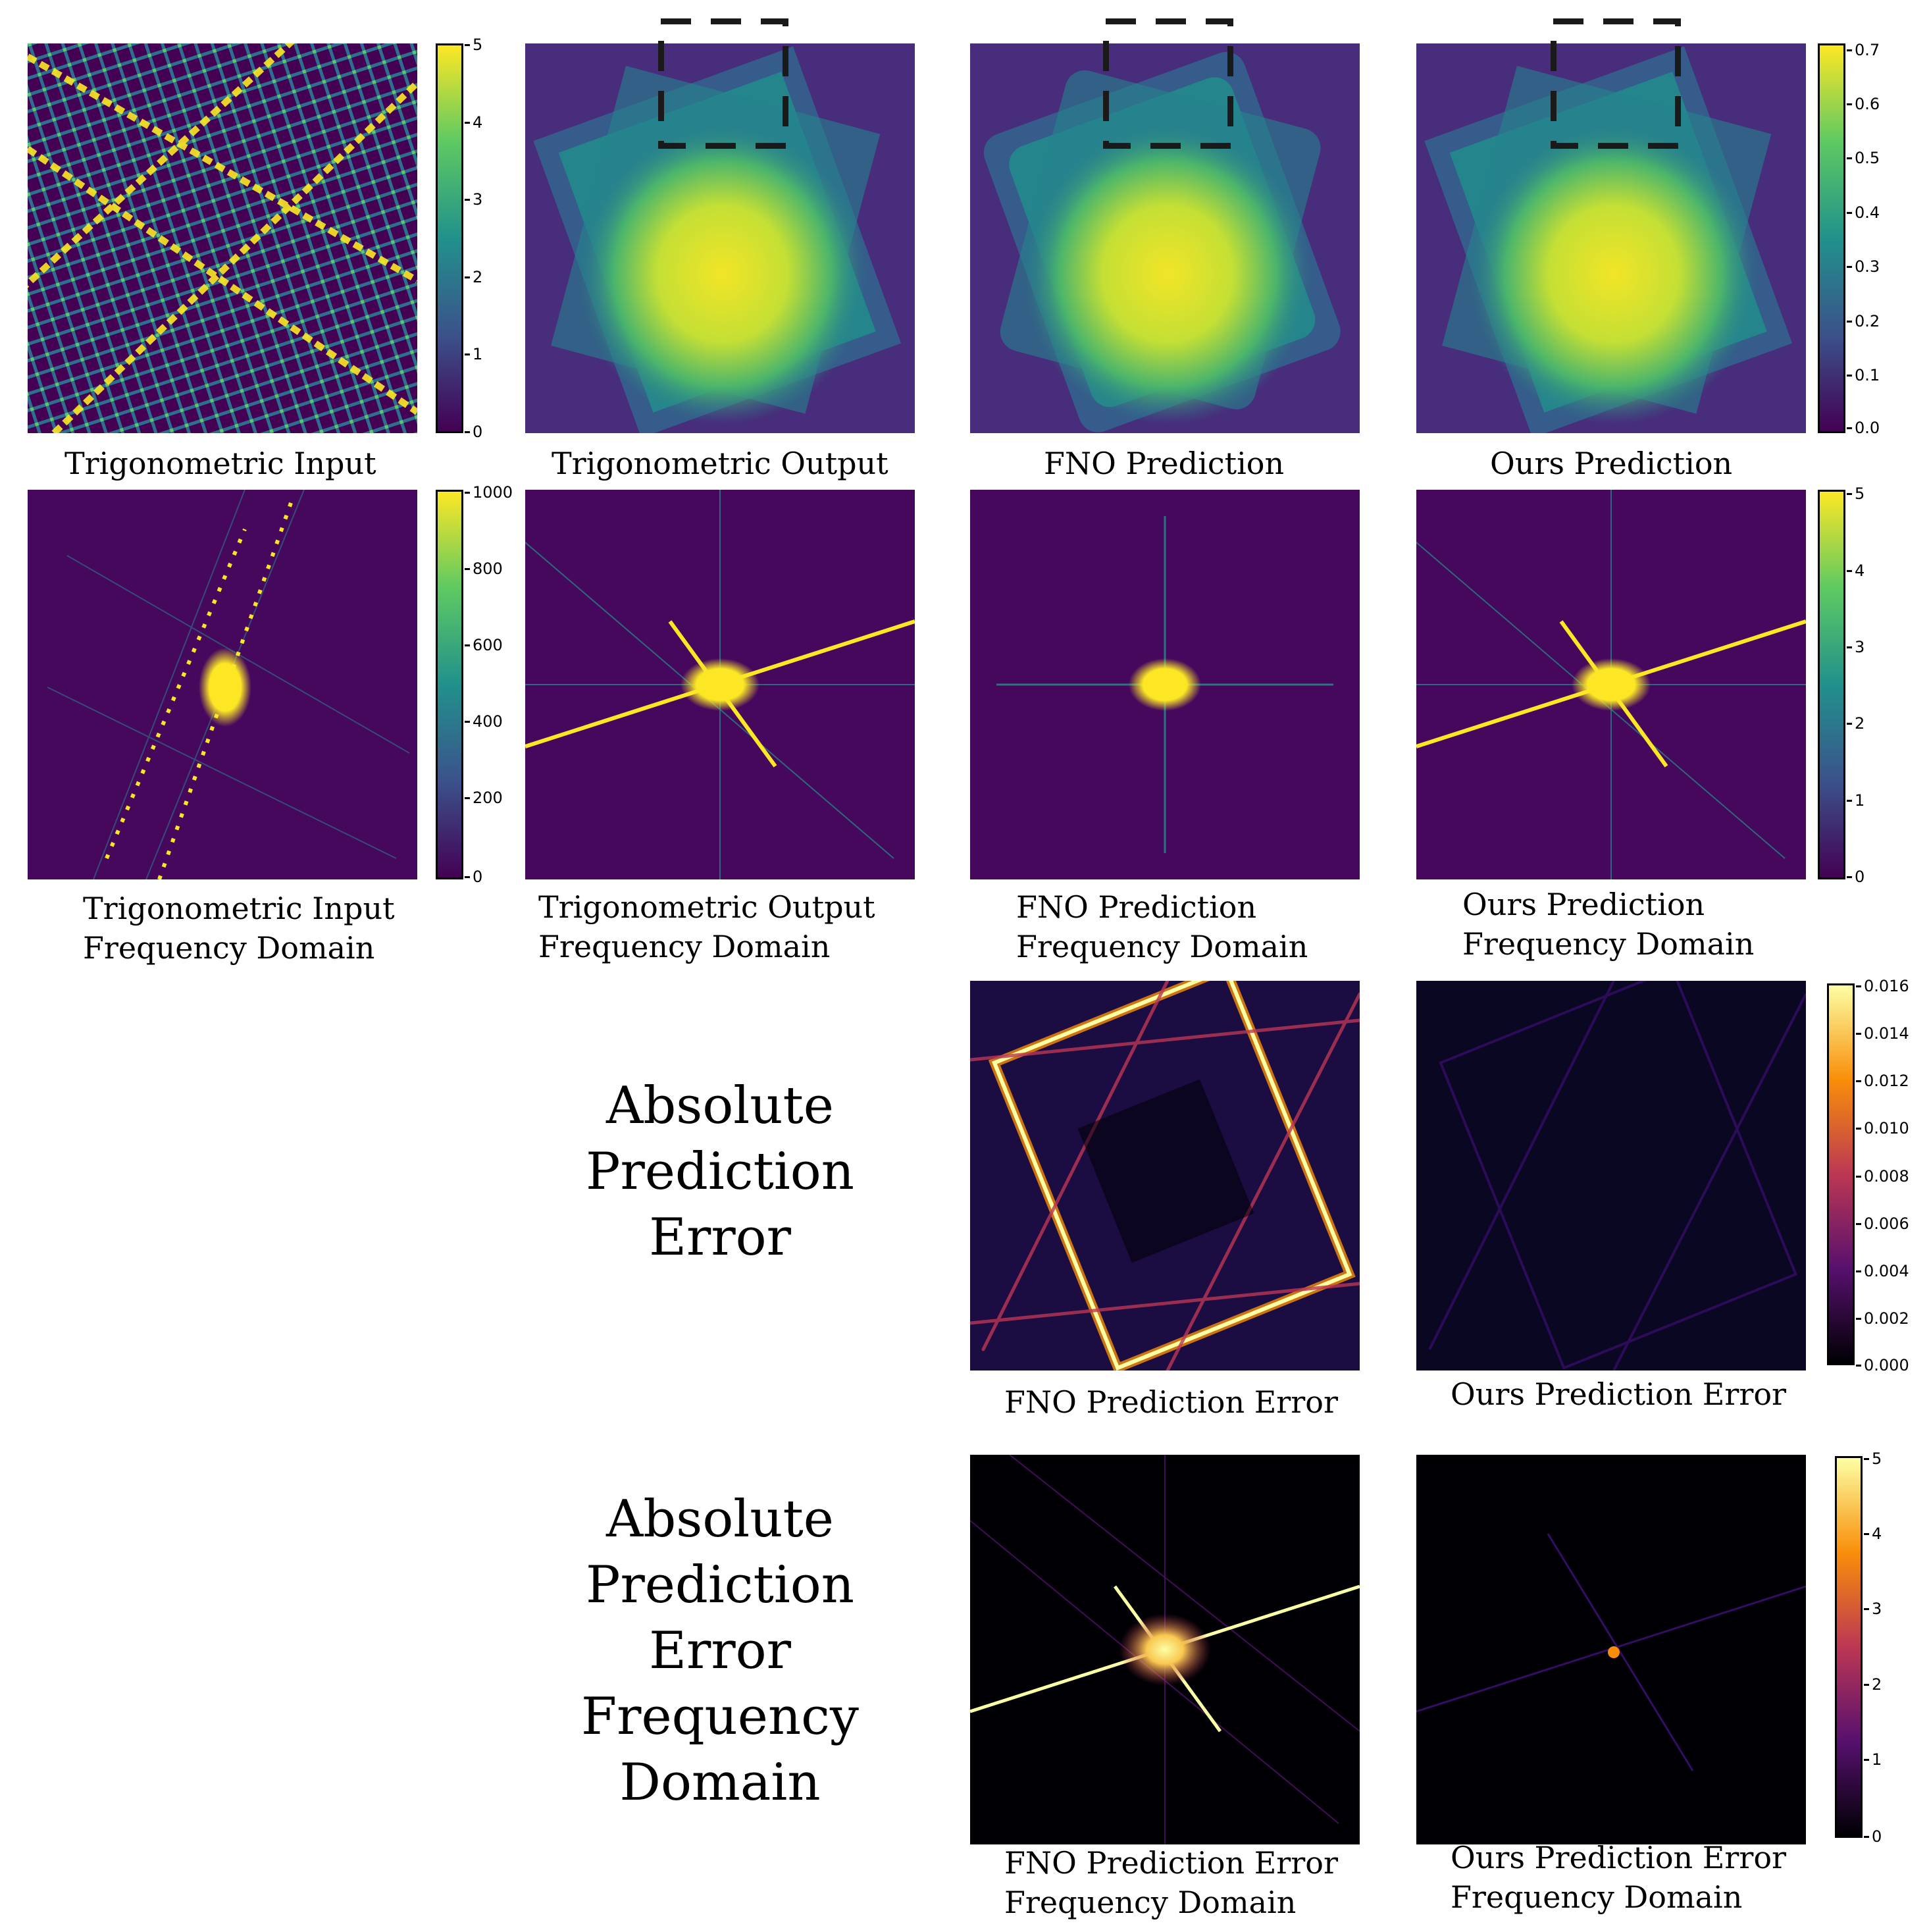 The width and height of the screenshot is (1929, 1932). I want to click on colorbar-input, so click(450, 238).